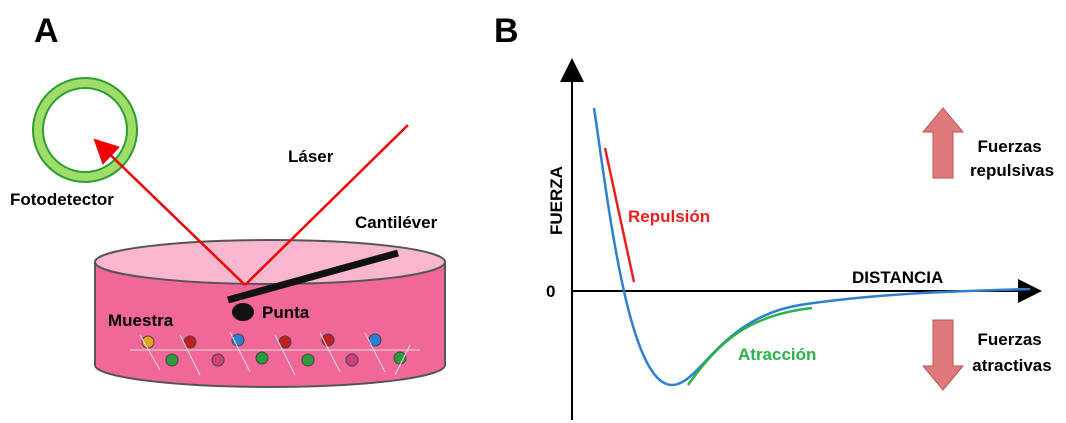 The width and height of the screenshot is (1066, 423). Describe the element at coordinates (85, 130) in the screenshot. I see `photodetector-inner` at that location.